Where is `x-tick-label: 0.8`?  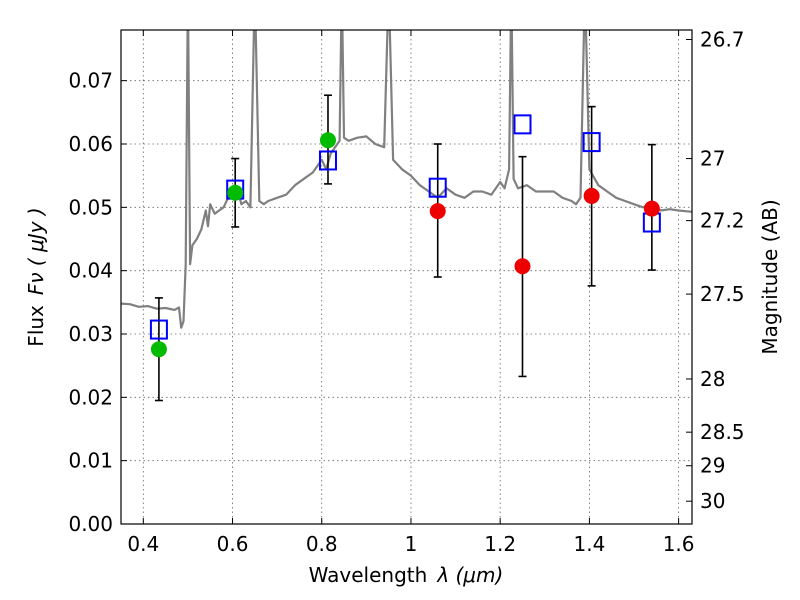
x-tick-label: 0.8 is located at coordinates (322, 544).